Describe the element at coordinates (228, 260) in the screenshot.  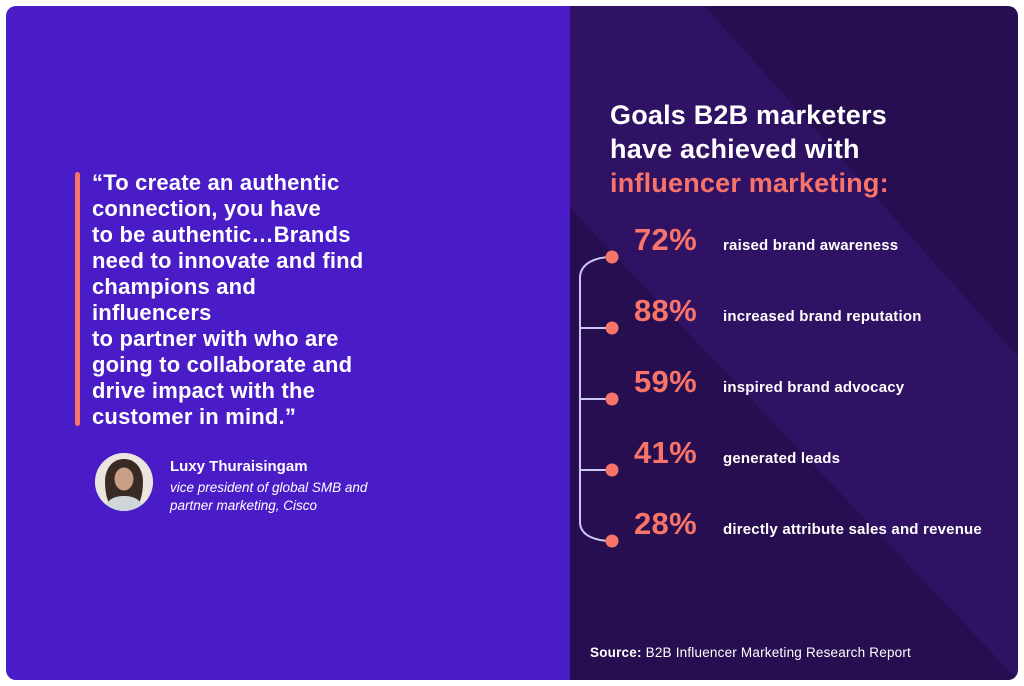
I see `quote-line: need to innovate and find` at that location.